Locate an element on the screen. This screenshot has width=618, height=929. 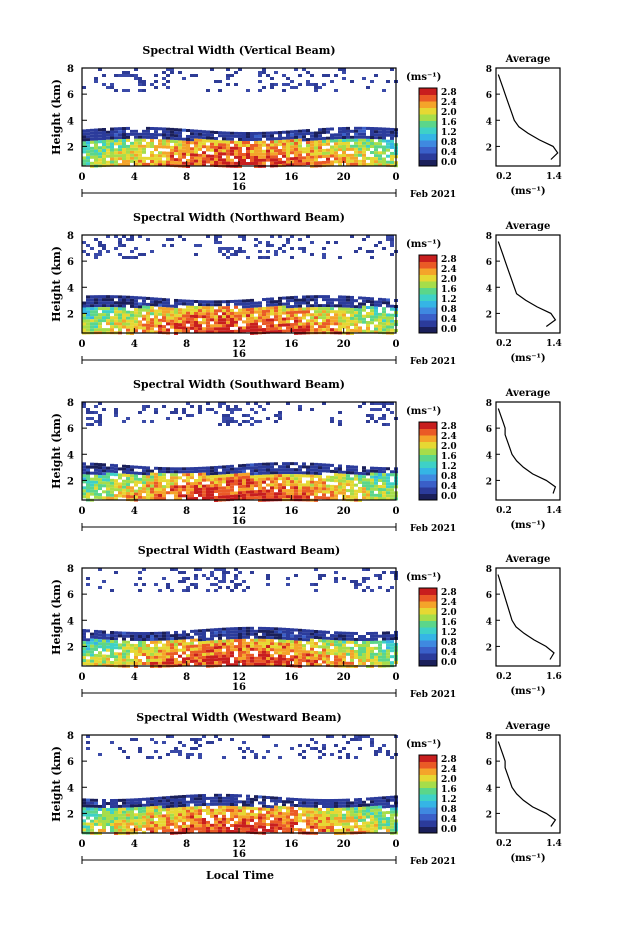
colorbar-segment is located at coordinates (428, 643).